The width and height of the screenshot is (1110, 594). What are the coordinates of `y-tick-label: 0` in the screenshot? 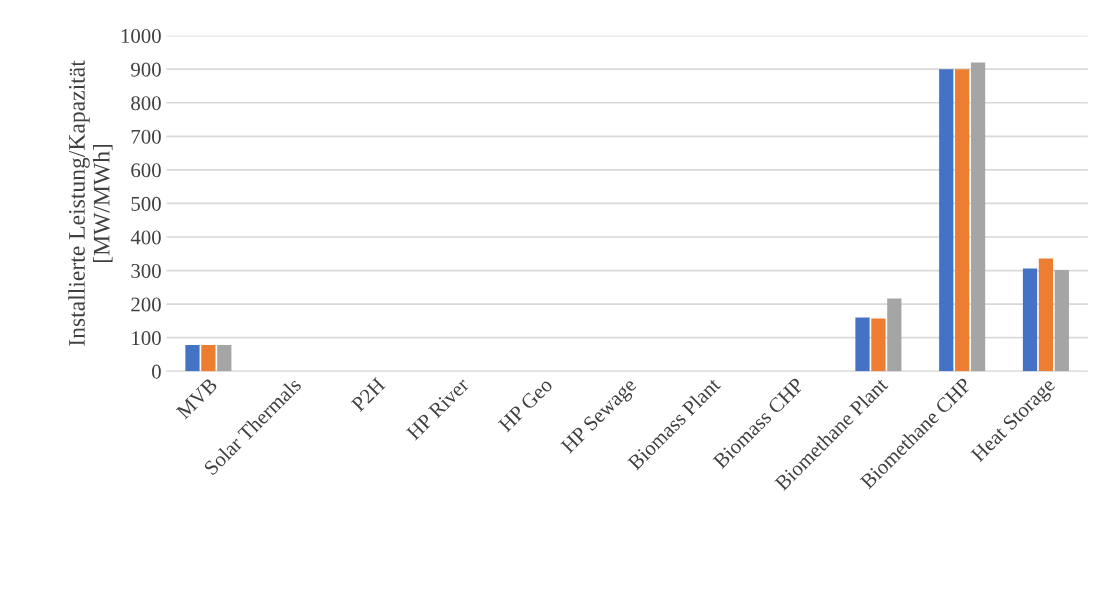 It's located at (156, 371).